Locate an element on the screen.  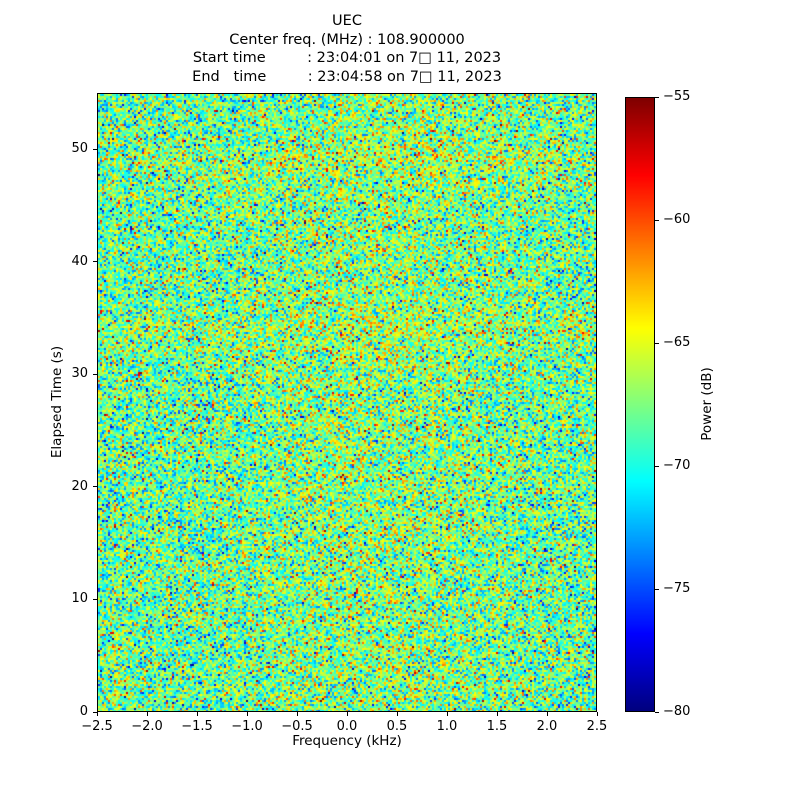
y-tick-label: 0 is located at coordinates (83, 711).